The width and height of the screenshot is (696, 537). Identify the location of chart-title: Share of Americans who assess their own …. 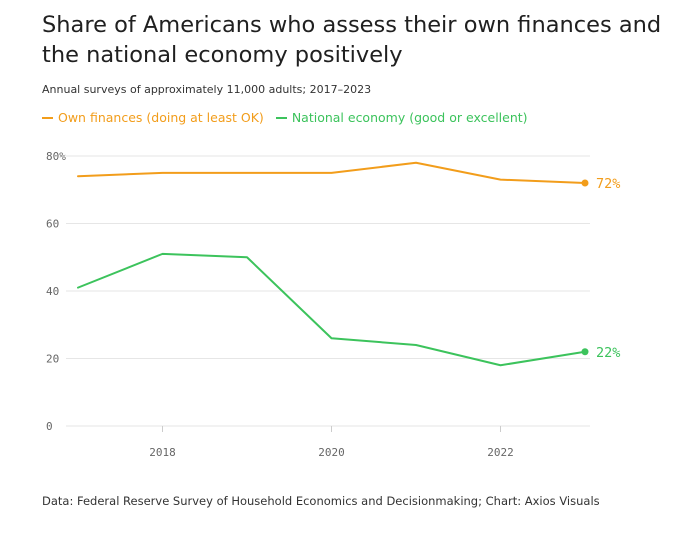
(352, 40).